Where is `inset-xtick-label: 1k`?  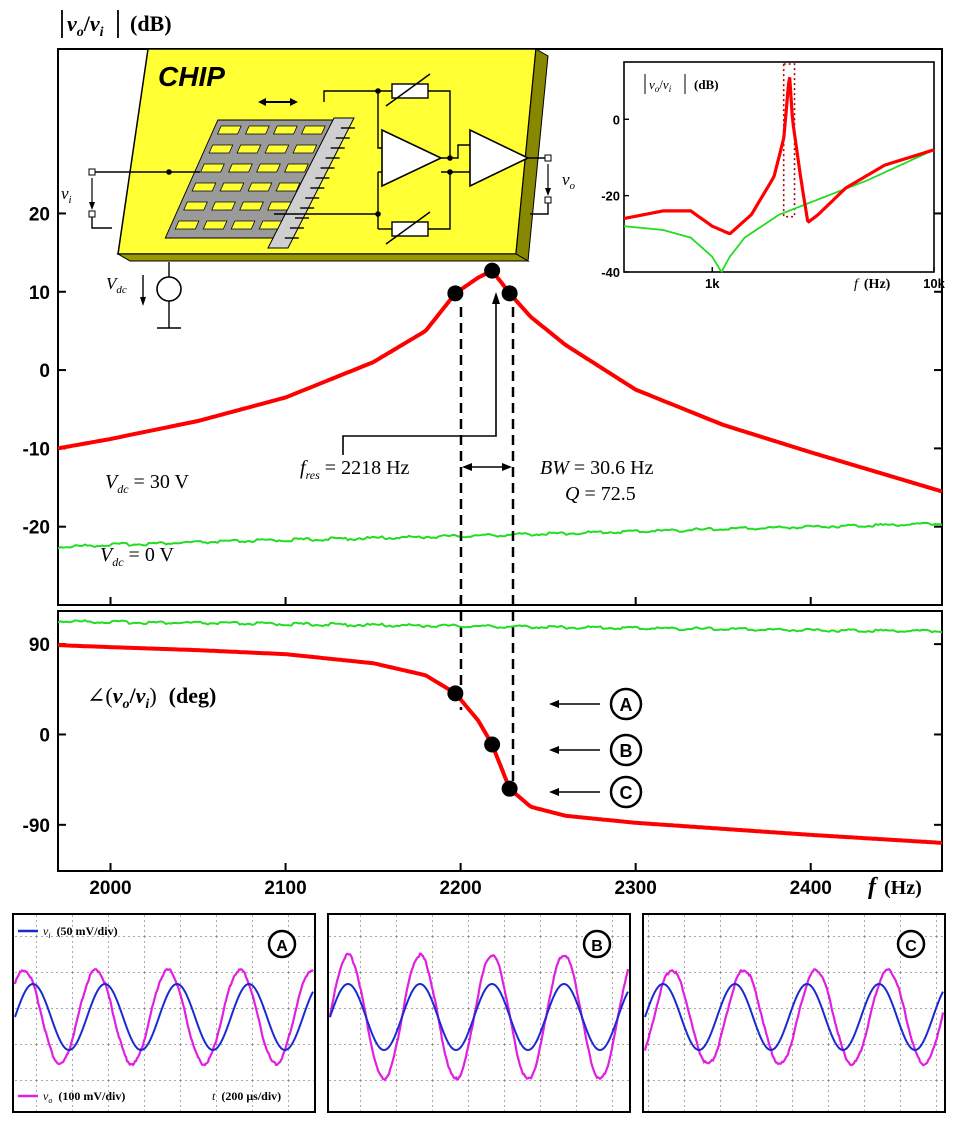 inset-xtick-label: 1k is located at coordinates (712, 283).